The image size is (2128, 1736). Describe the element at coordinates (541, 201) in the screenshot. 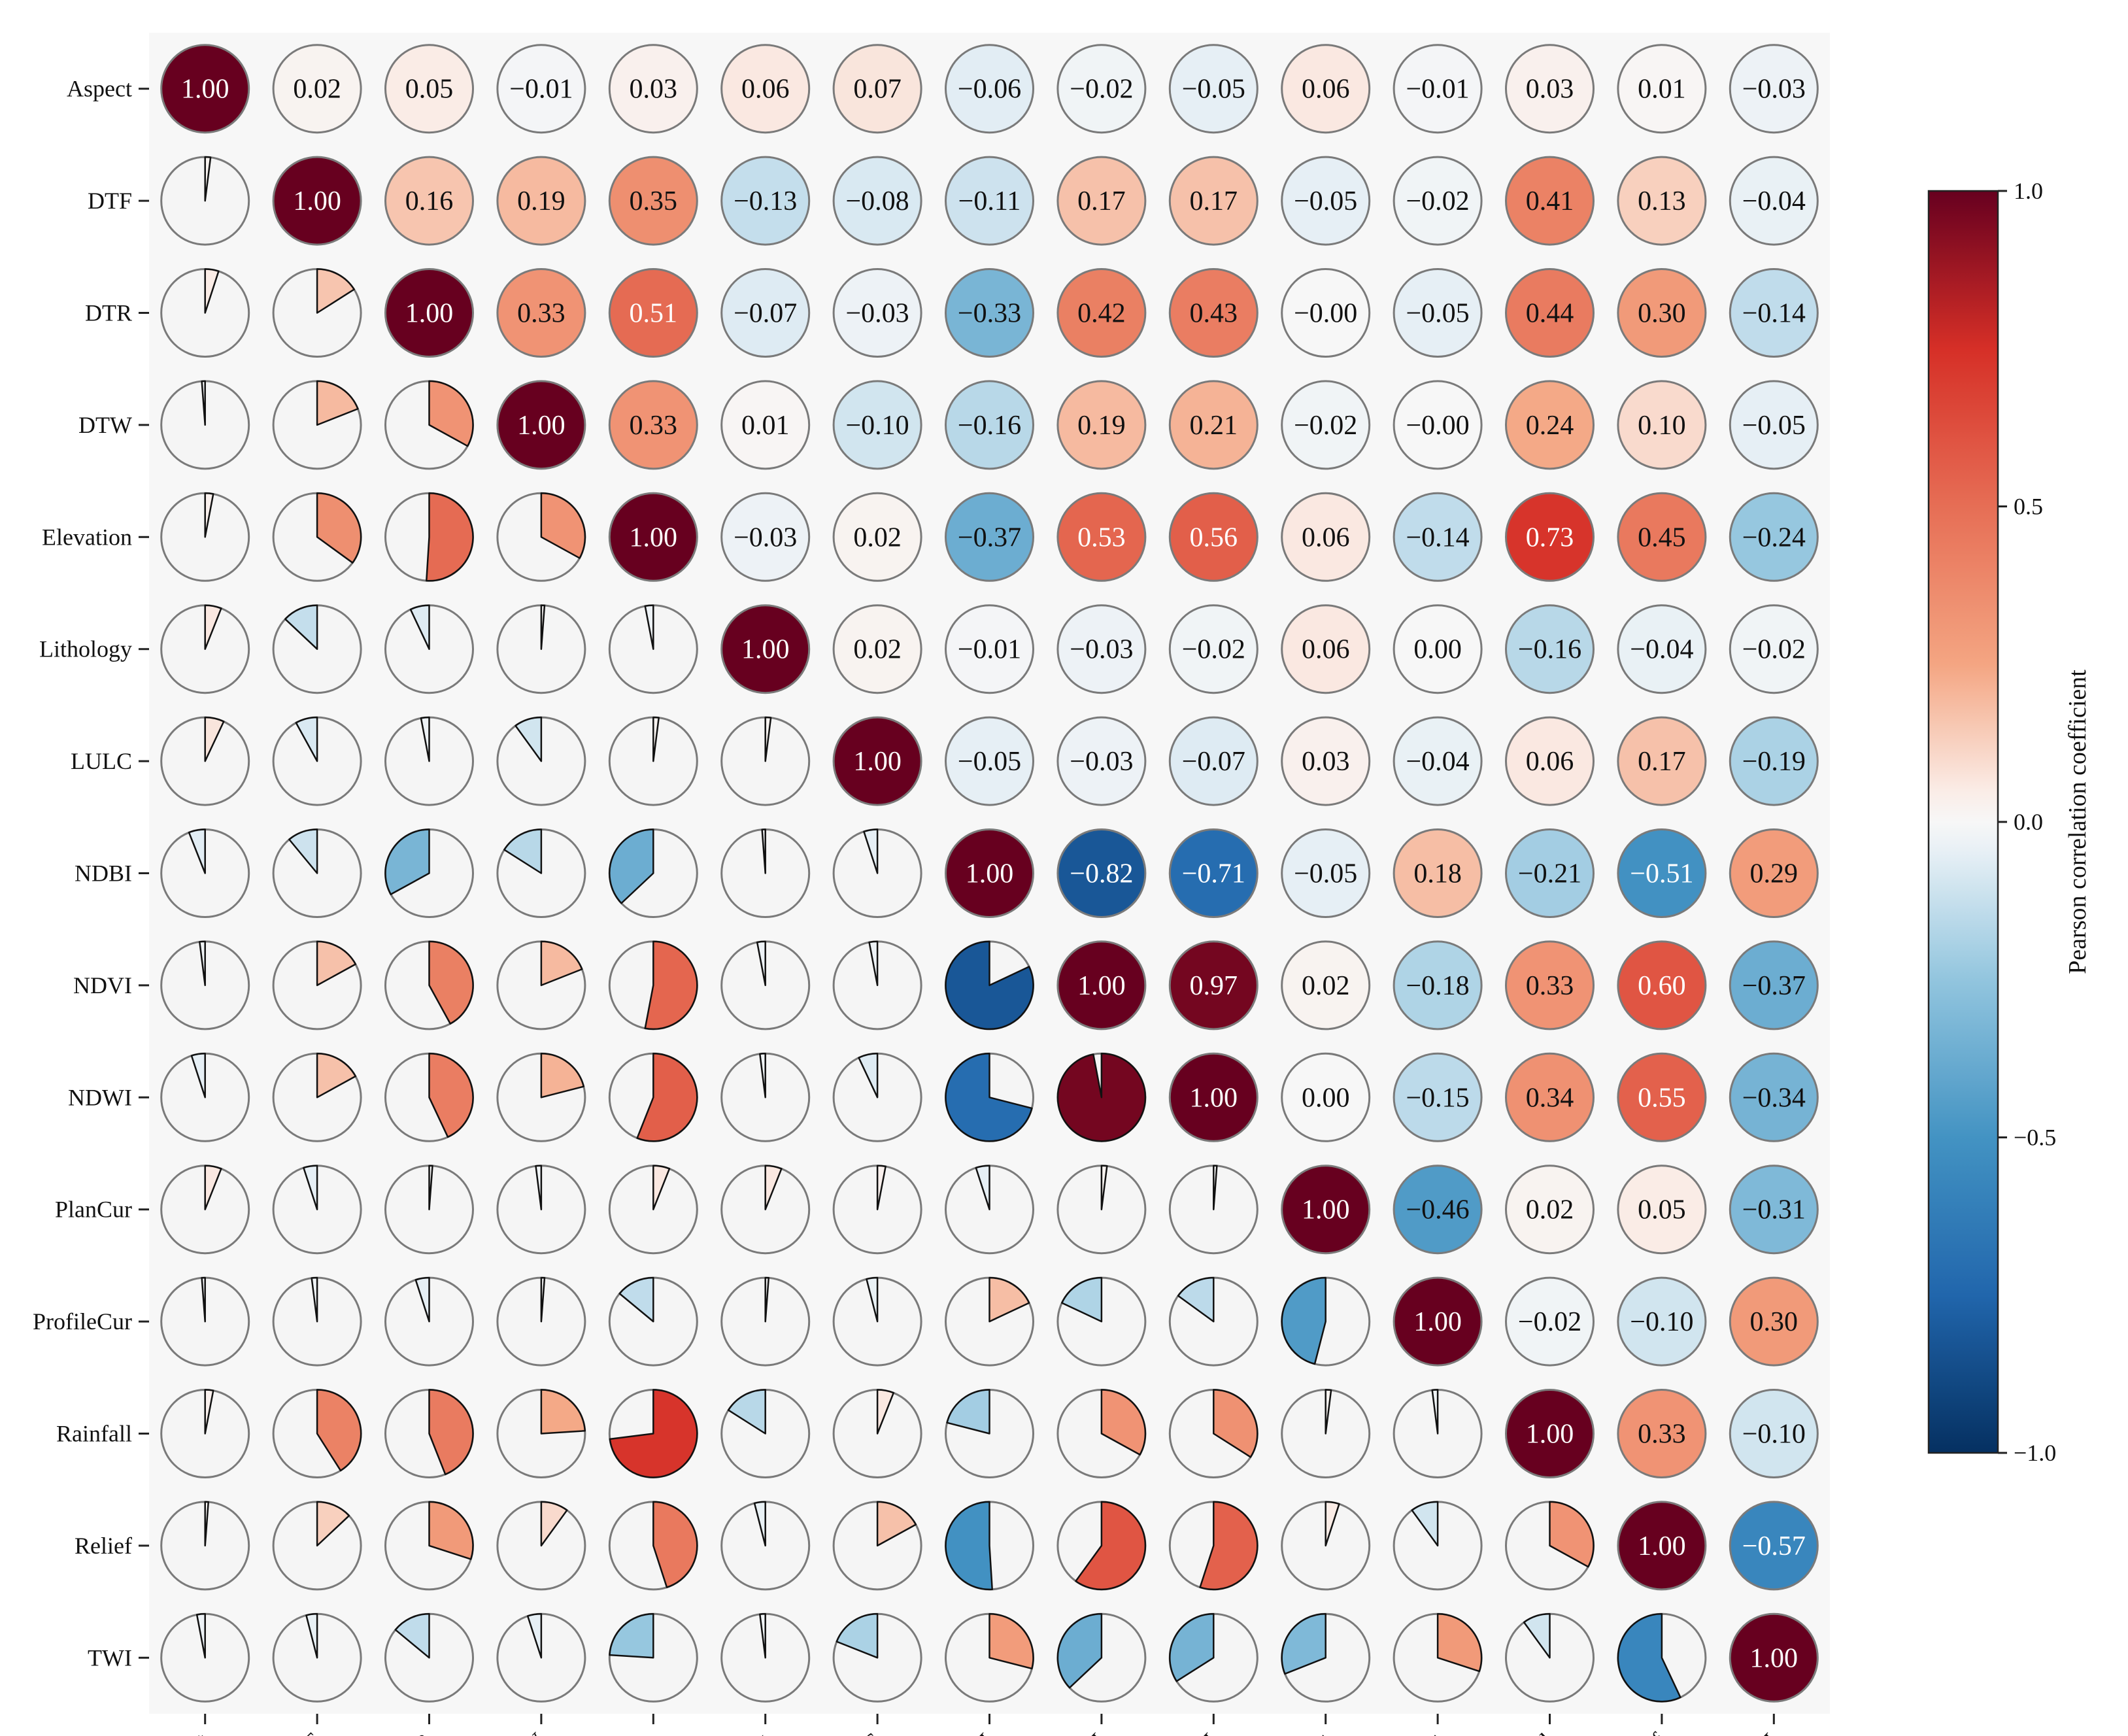

I see `cell-value-label: 0.19` at that location.